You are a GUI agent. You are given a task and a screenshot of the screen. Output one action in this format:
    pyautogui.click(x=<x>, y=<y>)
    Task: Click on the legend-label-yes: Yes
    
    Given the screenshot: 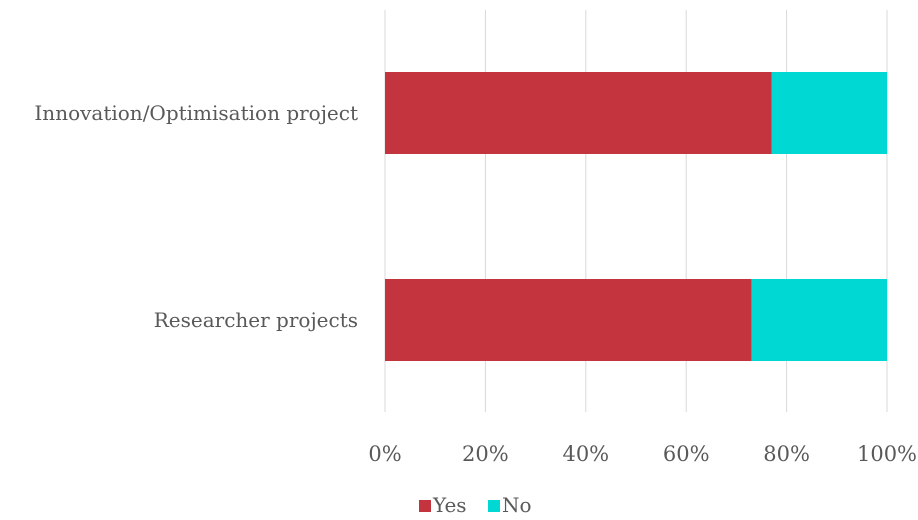 What is the action you would take?
    pyautogui.click(x=449, y=505)
    